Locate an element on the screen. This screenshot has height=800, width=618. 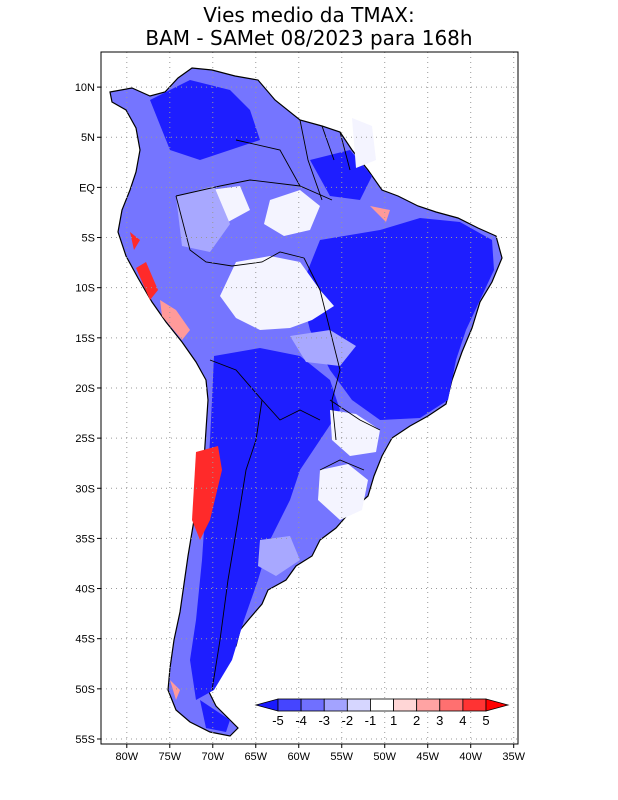
lon-tick-label: 50W is located at coordinates (384, 757).